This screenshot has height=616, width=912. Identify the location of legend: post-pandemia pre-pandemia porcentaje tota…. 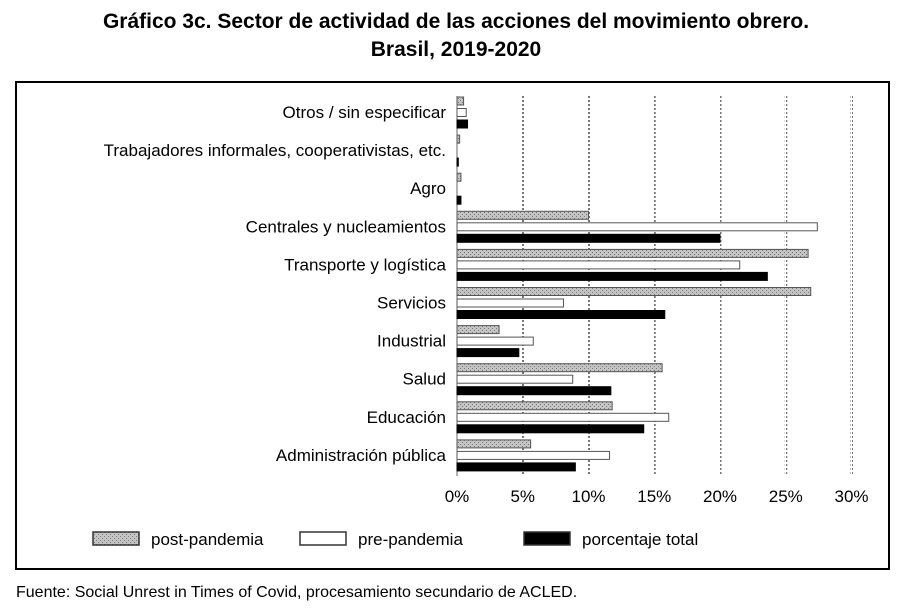
(395, 539).